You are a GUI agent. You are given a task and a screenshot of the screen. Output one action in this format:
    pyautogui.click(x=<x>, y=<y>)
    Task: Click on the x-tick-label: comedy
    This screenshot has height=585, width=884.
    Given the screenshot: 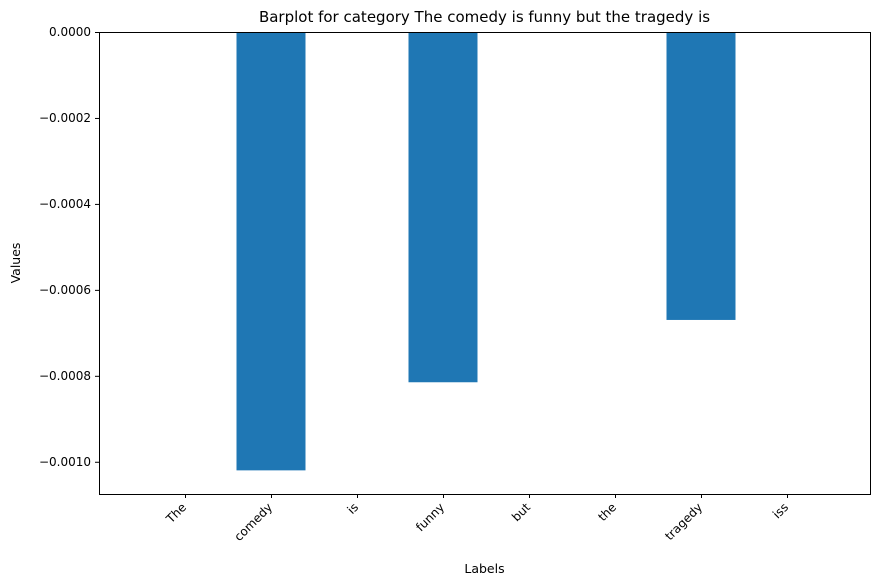 What is the action you would take?
    pyautogui.click(x=253, y=522)
    